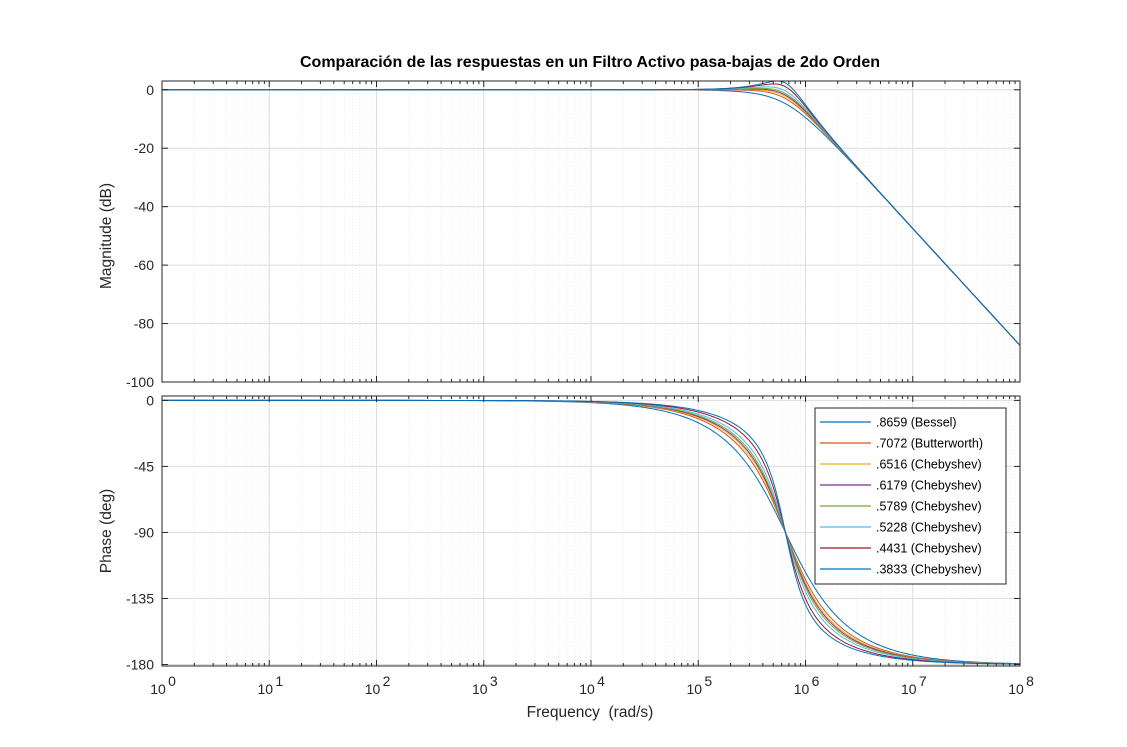  What do you see at coordinates (140, 599) in the screenshot?
I see `y-tick-label: -135` at bounding box center [140, 599].